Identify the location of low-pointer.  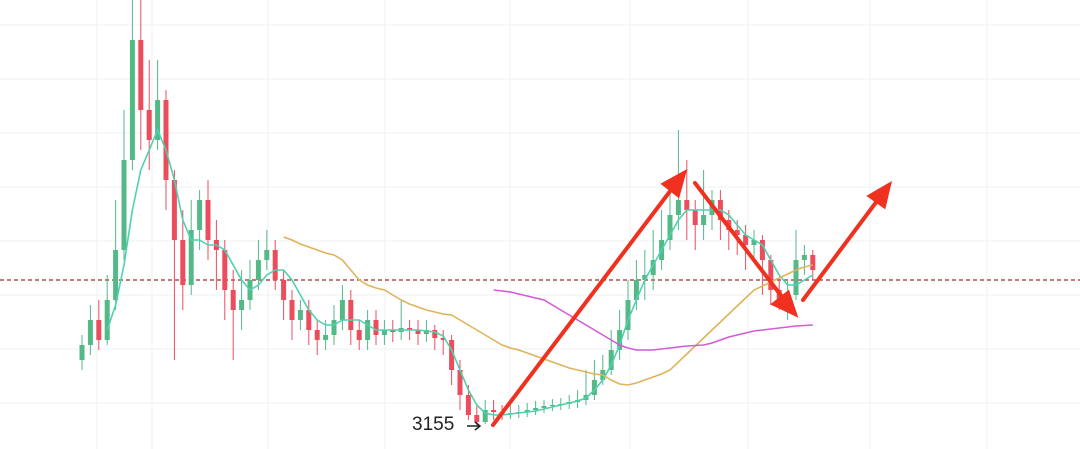
(474, 426).